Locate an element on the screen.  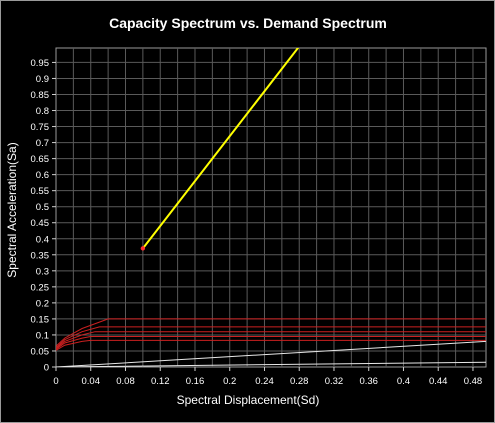
x-tick-label: 0.36 is located at coordinates (368, 381).